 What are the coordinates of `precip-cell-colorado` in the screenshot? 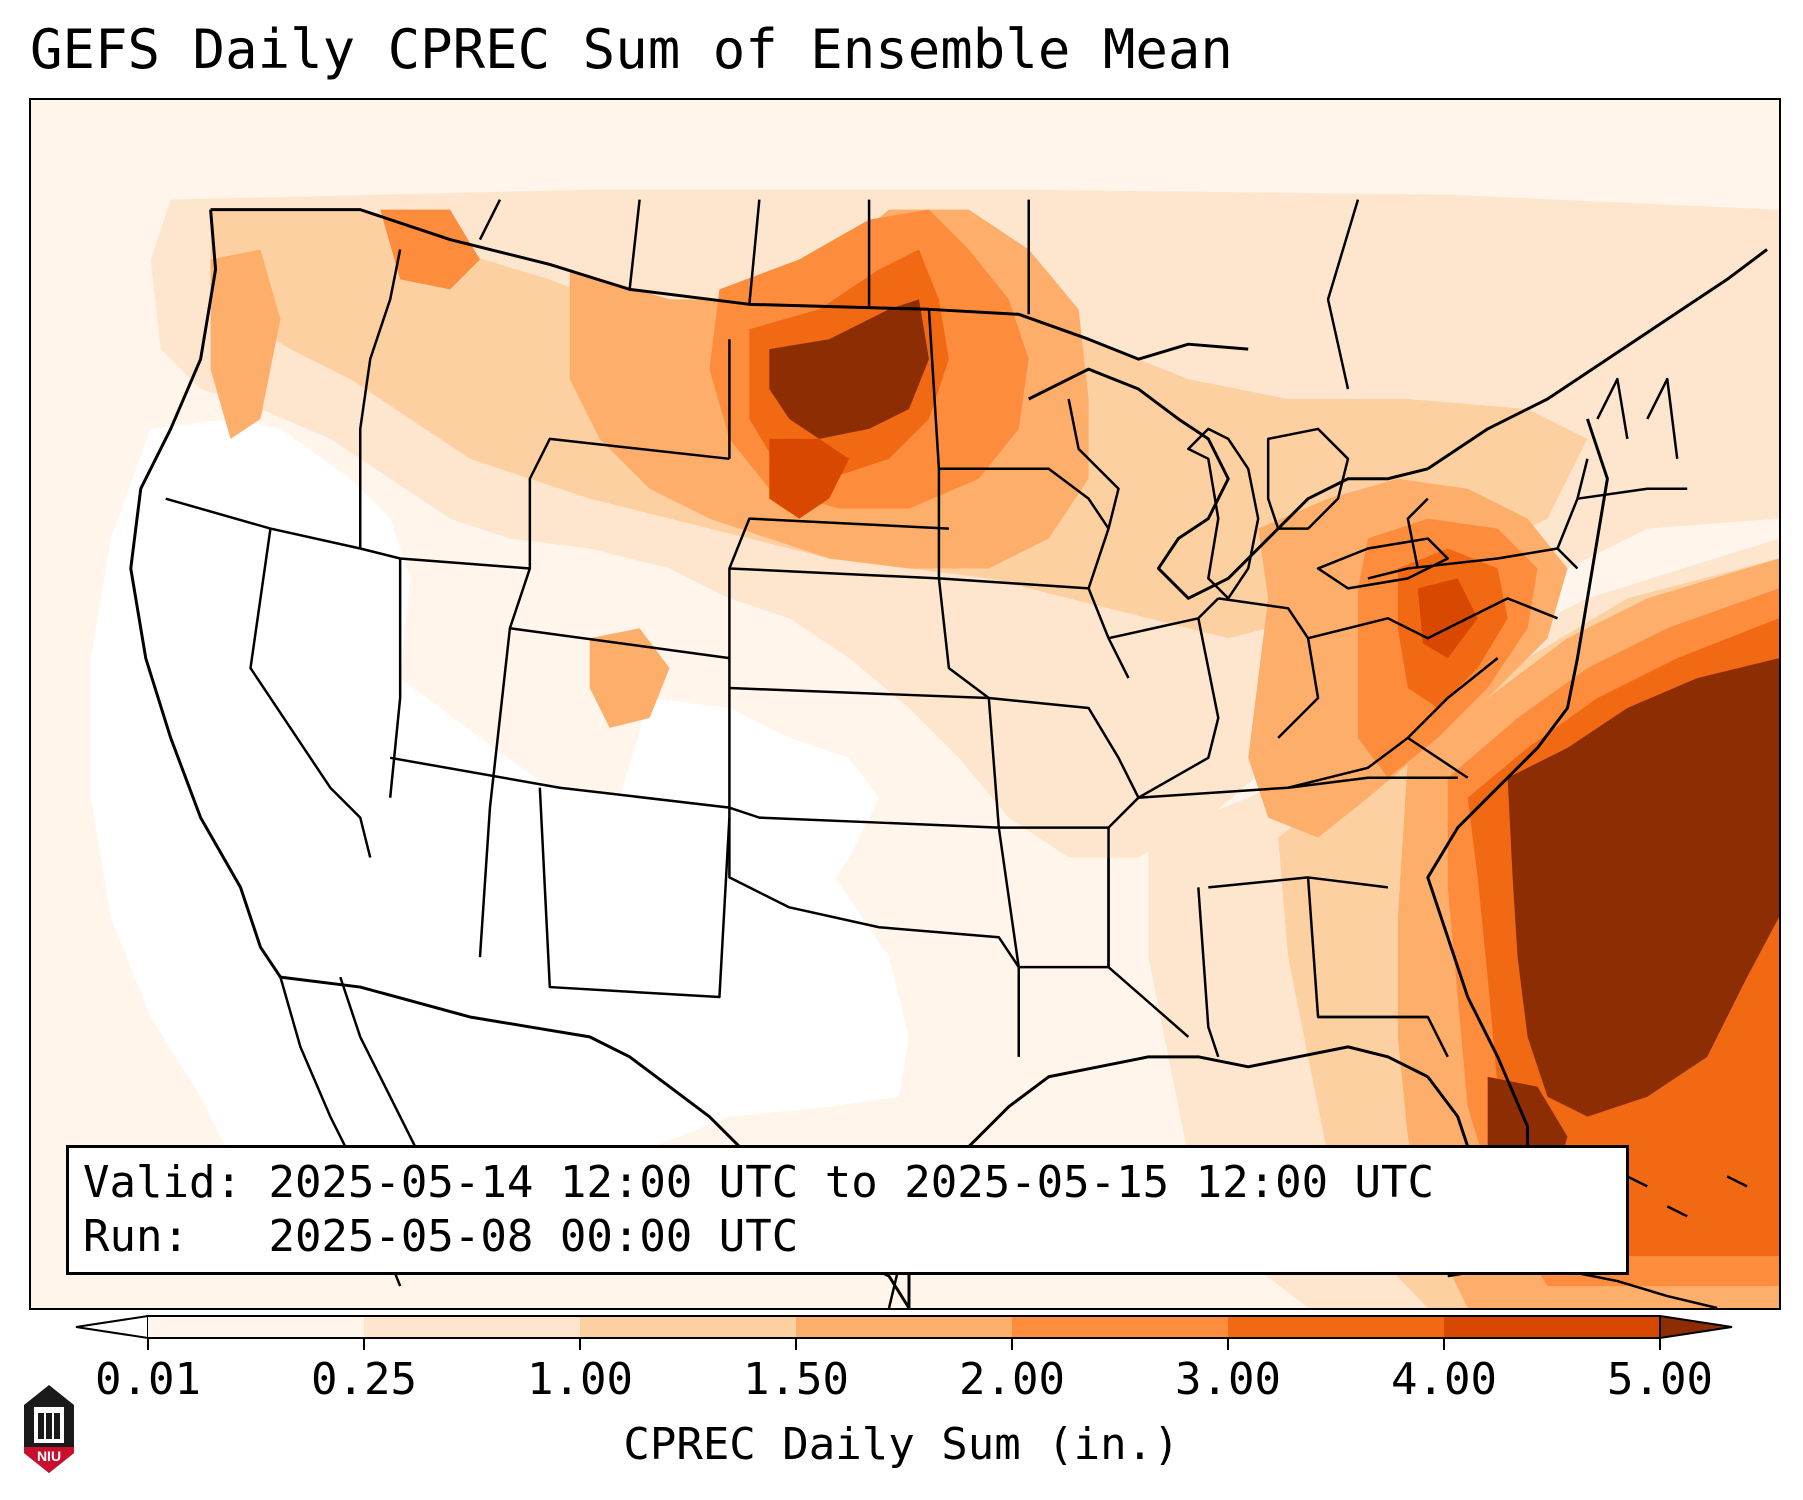 It's located at (629, 678).